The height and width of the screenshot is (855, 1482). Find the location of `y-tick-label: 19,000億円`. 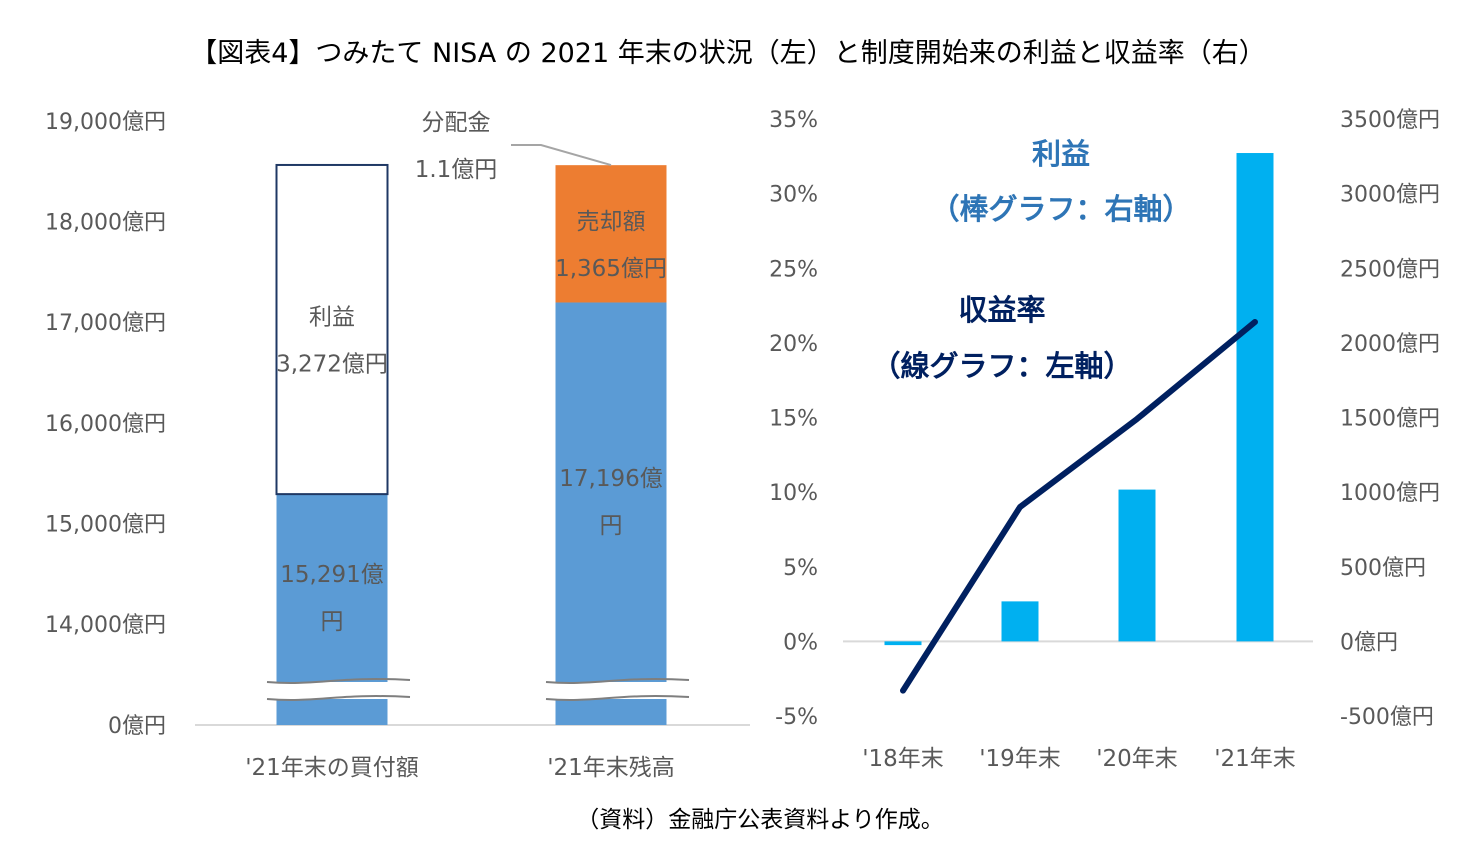

y-tick-label: 19,000億円 is located at coordinates (105, 122).